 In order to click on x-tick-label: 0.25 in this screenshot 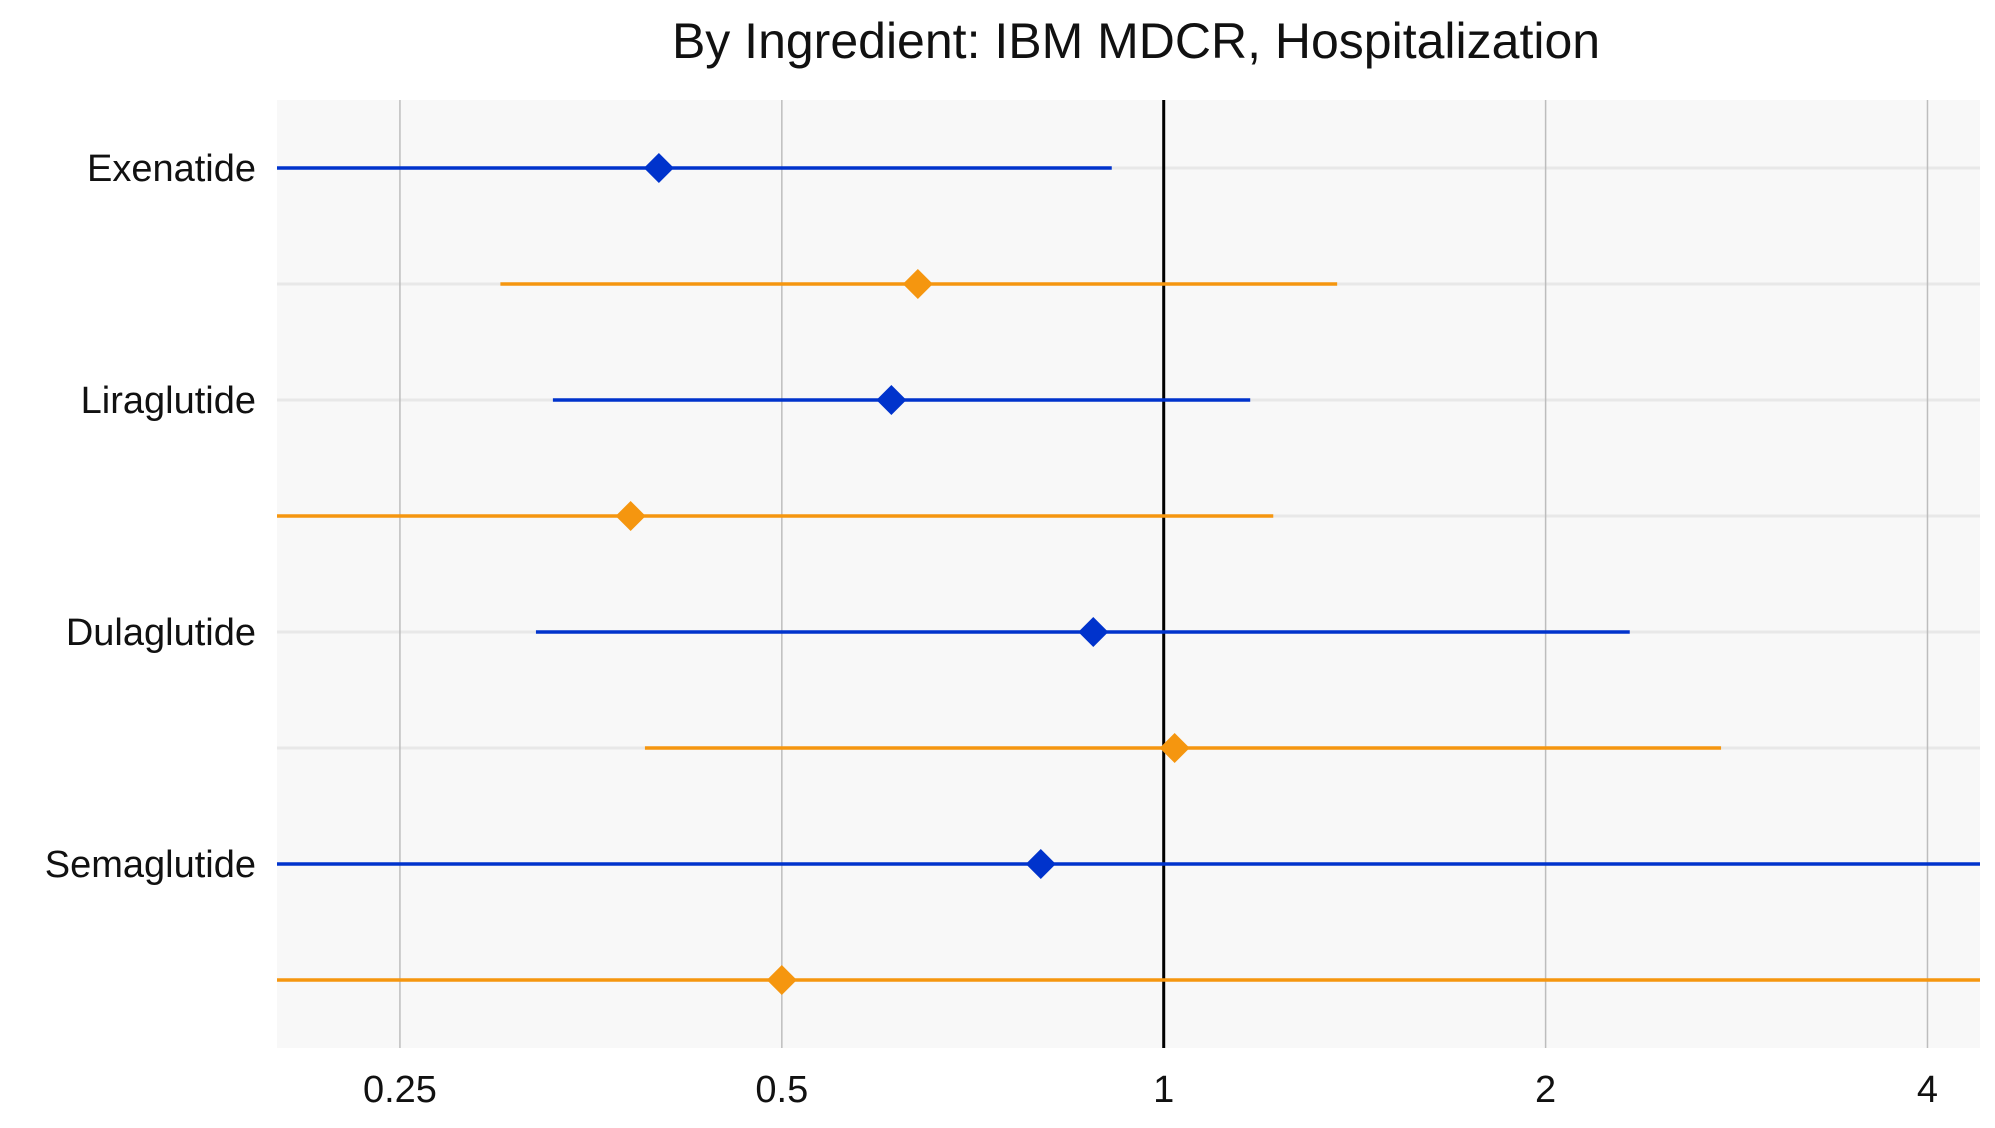, I will do `click(400, 1090)`.